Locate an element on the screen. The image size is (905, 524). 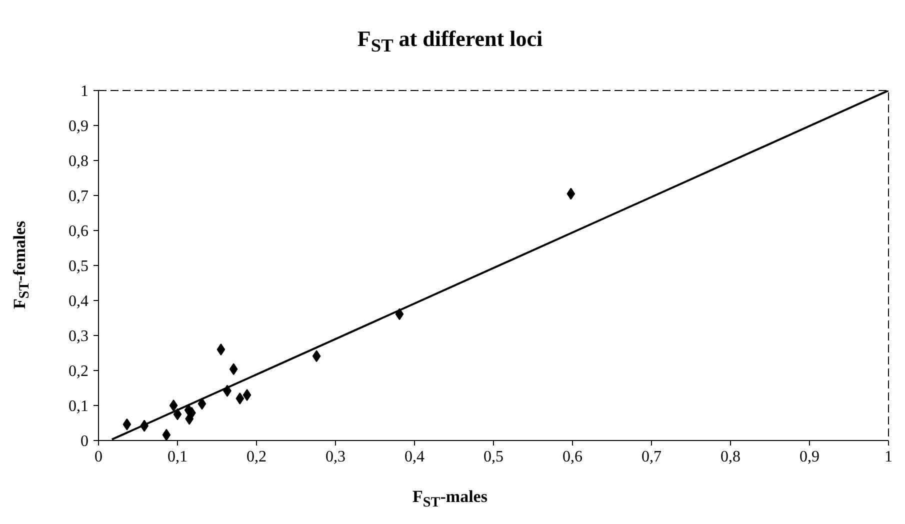
x-tick-label: 0,5 is located at coordinates (494, 457).